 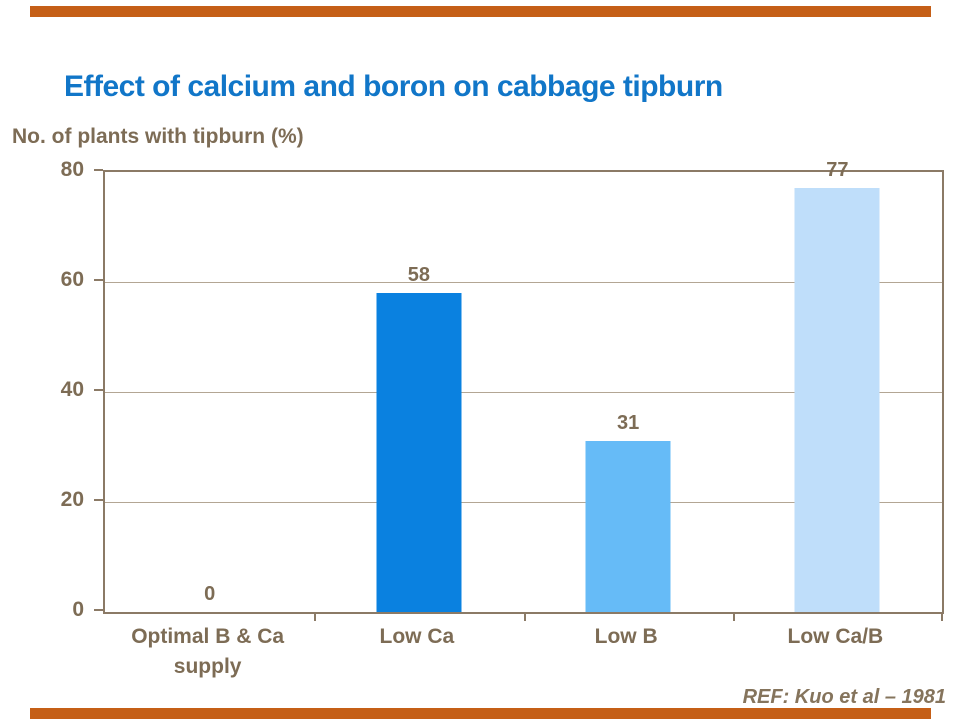 I want to click on bar-value-label: 58, so click(x=418, y=275).